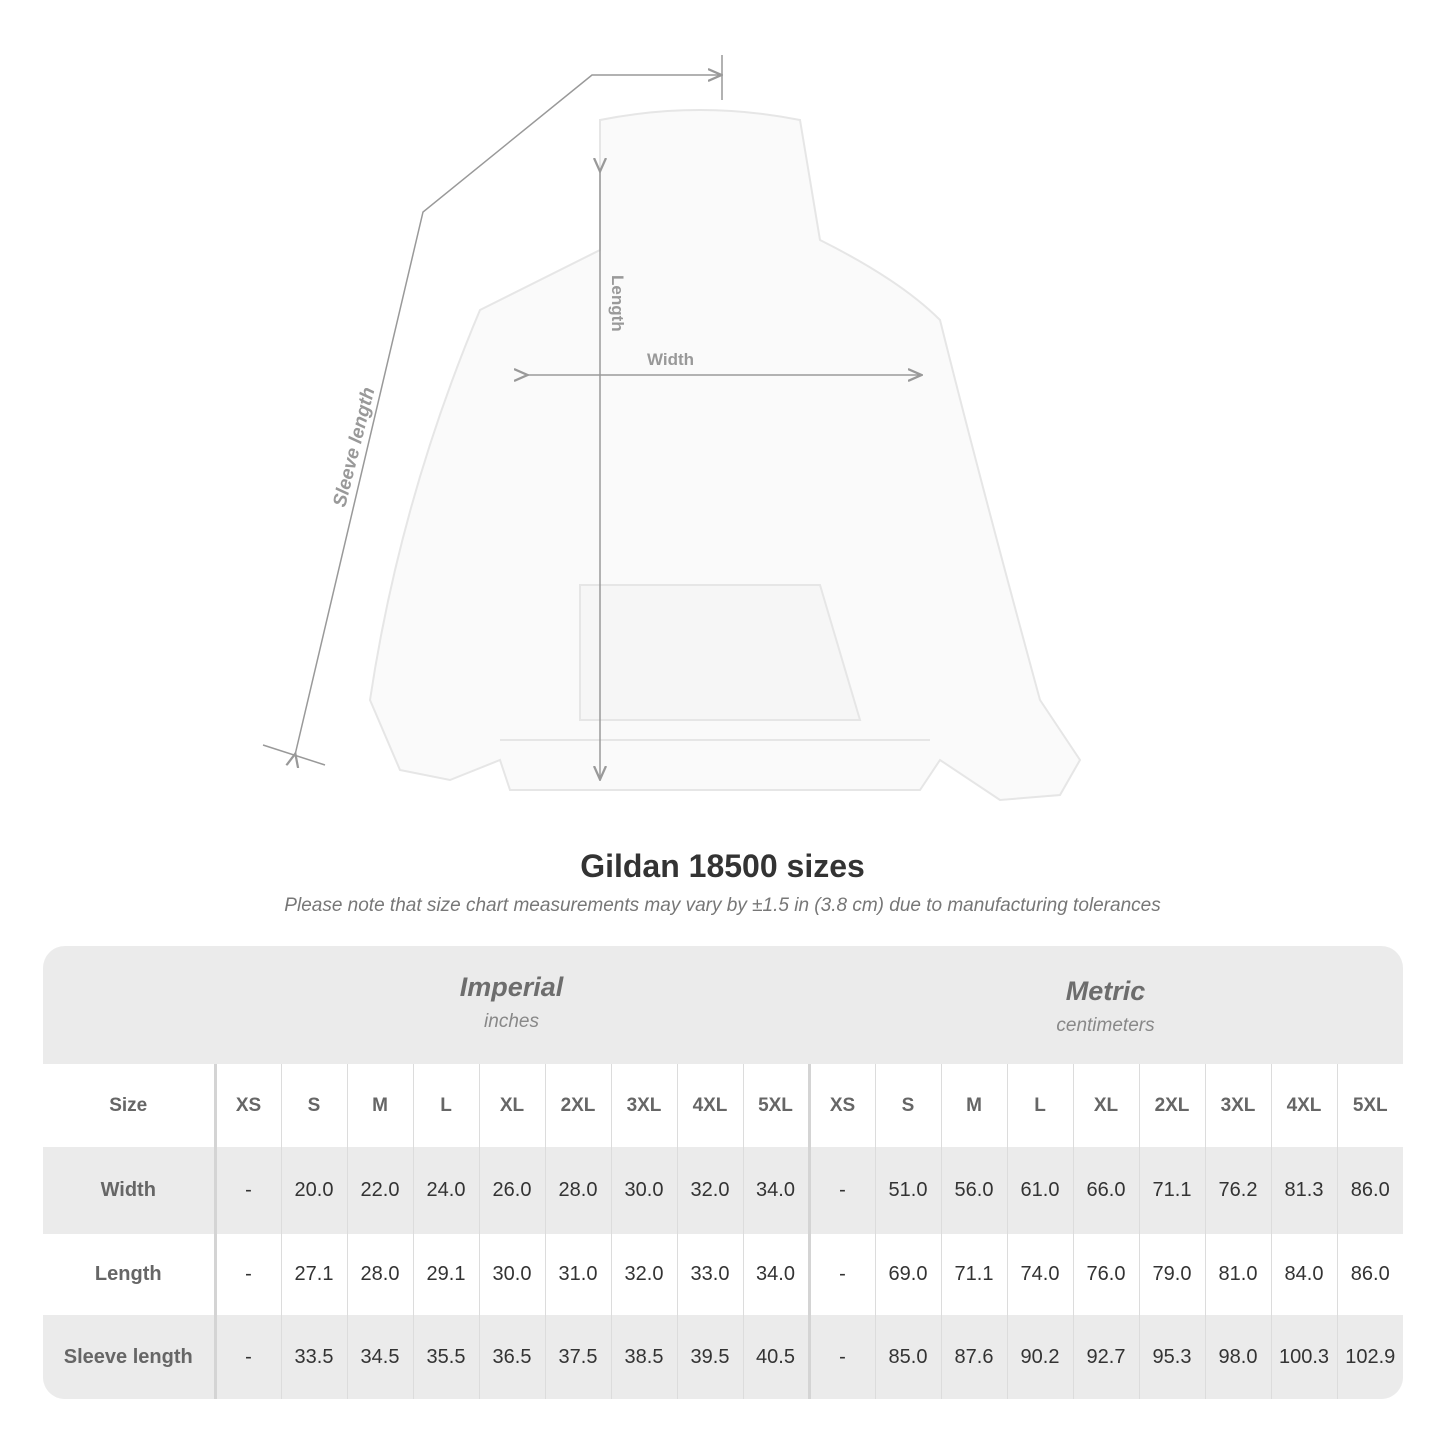 This screenshot has width=1445, height=1445. I want to click on imperial-value: 33.5, so click(313, 1357).